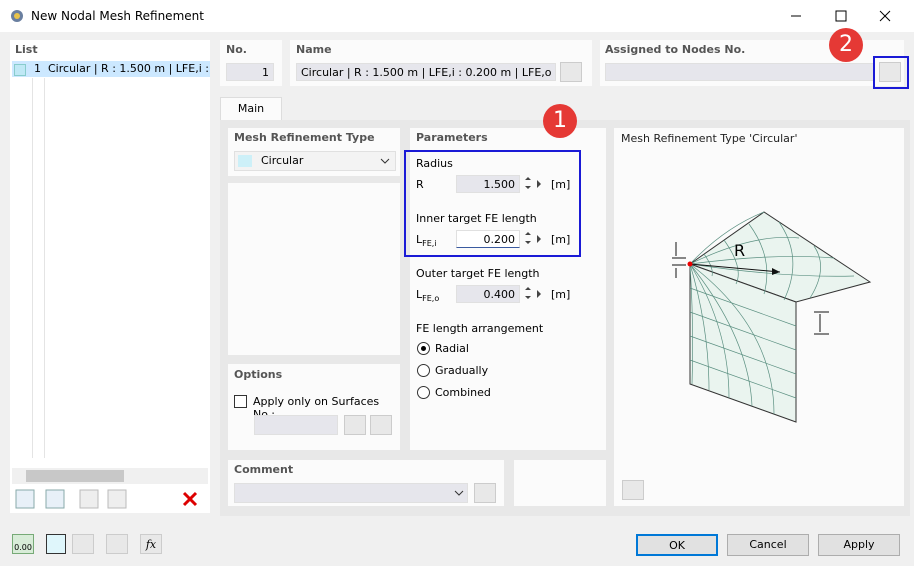 This screenshot has height=566, width=914. What do you see at coordinates (485, 493) in the screenshot?
I see `comment-button` at bounding box center [485, 493].